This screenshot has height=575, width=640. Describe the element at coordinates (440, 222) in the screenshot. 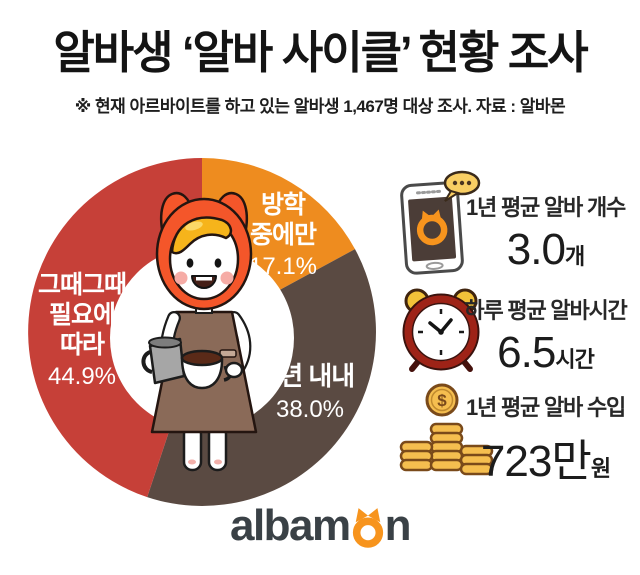

I see `smartphone-chat-icon` at that location.